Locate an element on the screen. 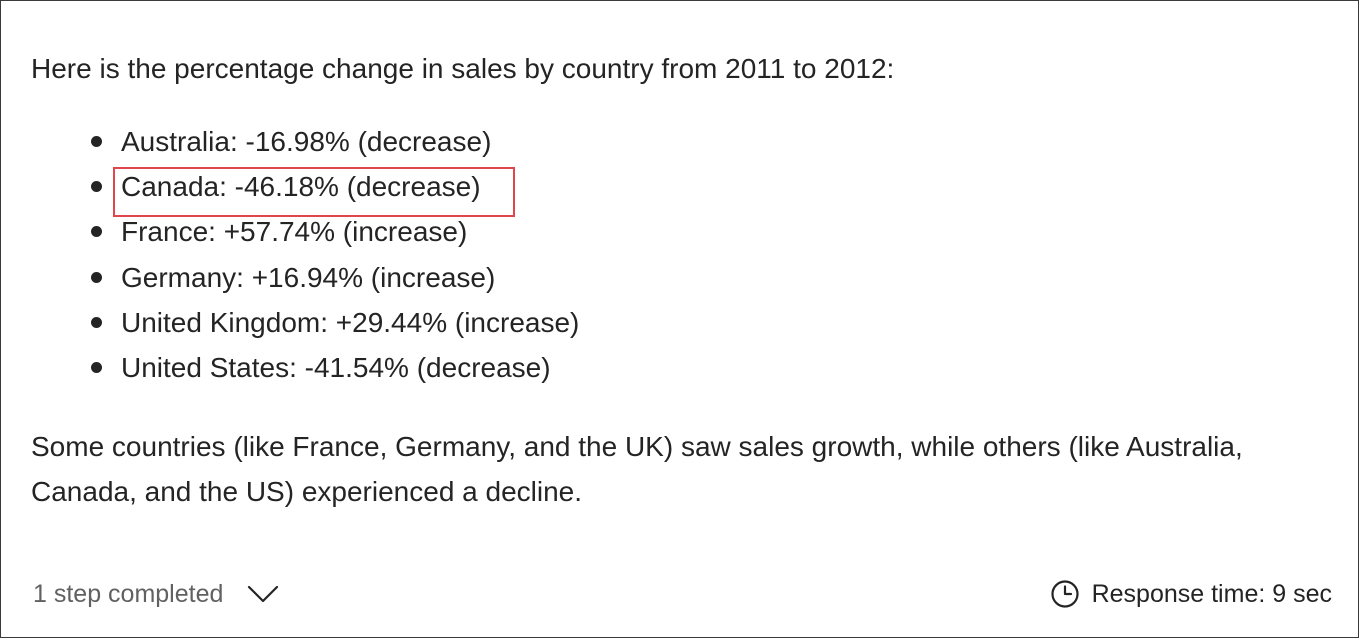 This screenshot has width=1359, height=638. response-time-label: Response time: 9 sec is located at coordinates (1211, 593).